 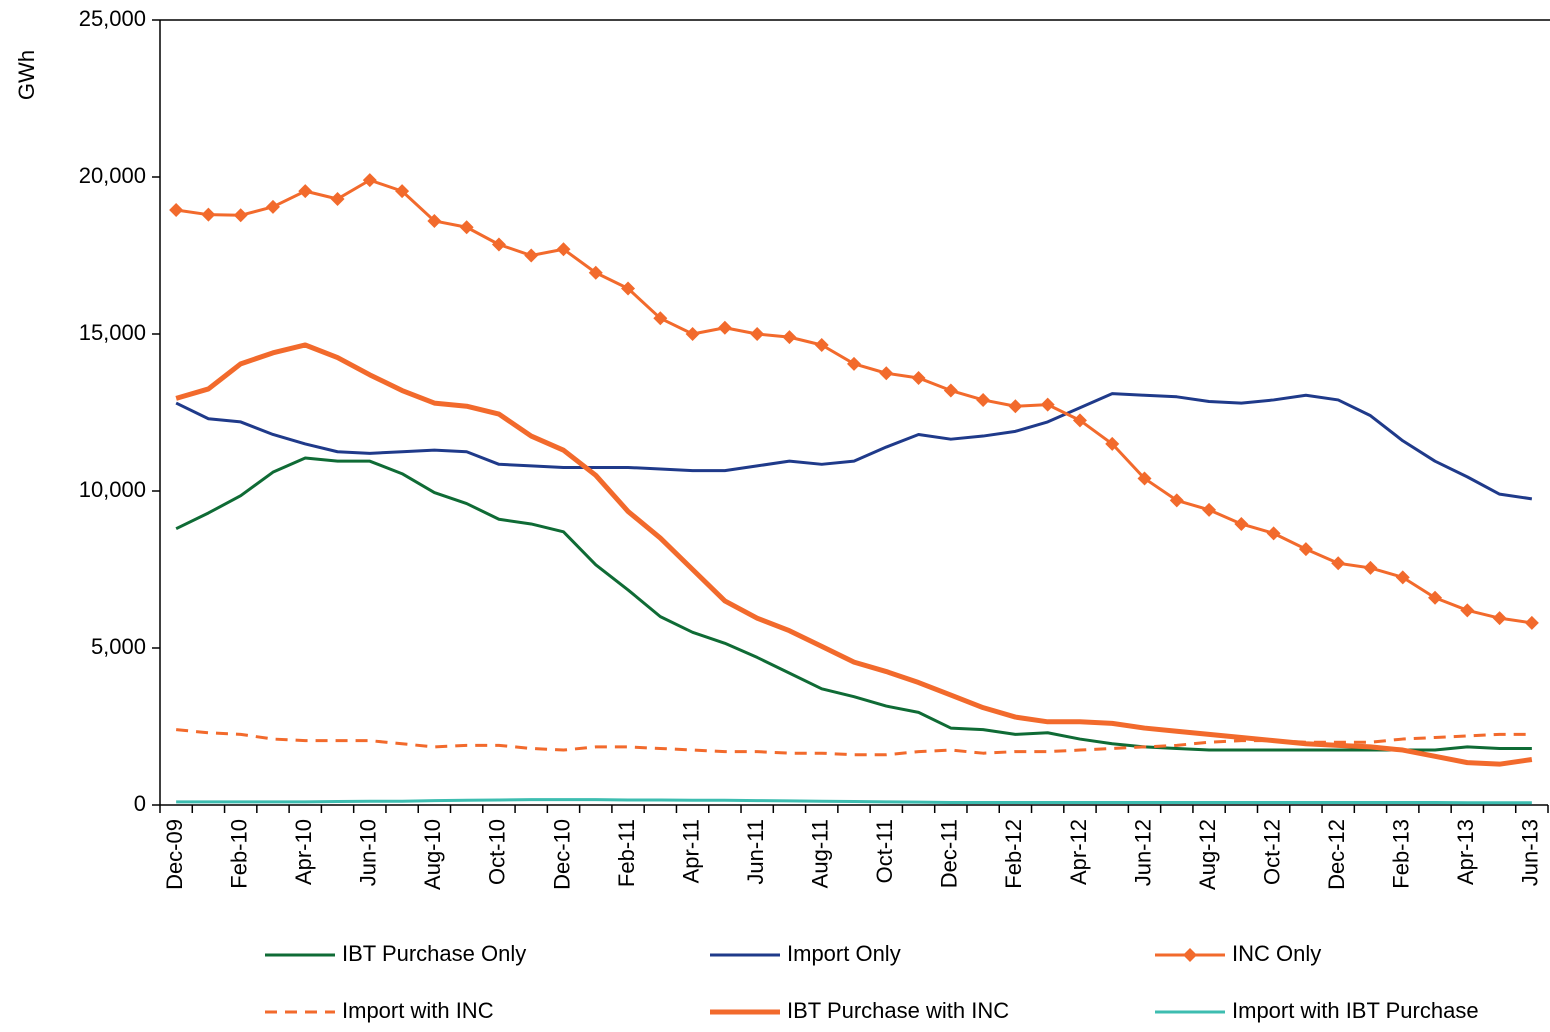 What do you see at coordinates (626, 853) in the screenshot?
I see `x-tick-label: Feb-11` at bounding box center [626, 853].